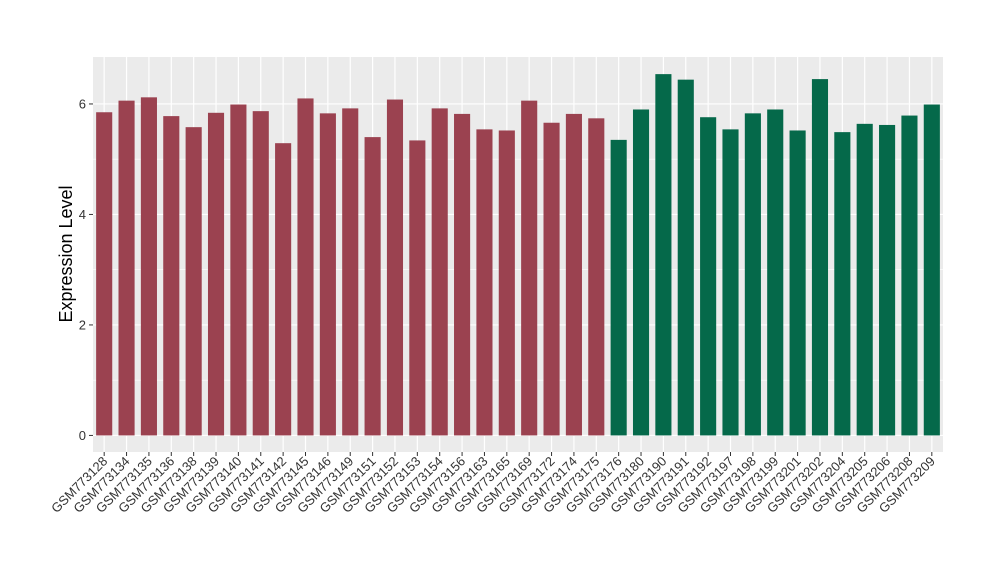 The width and height of the screenshot is (1000, 580). I want to click on bar-GSM773141, so click(260, 273).